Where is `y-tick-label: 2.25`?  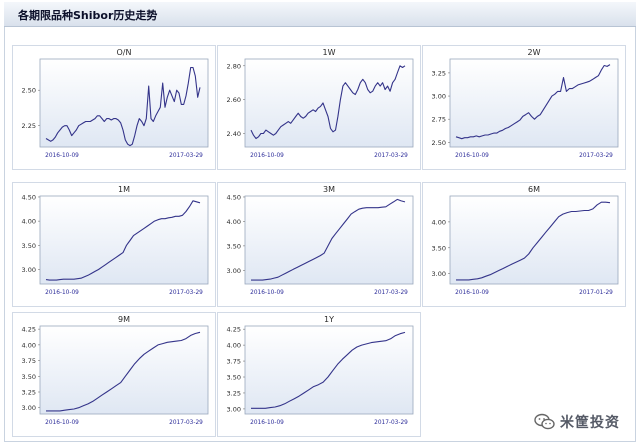
y-tick-label: 2.25 is located at coordinates (29, 126).